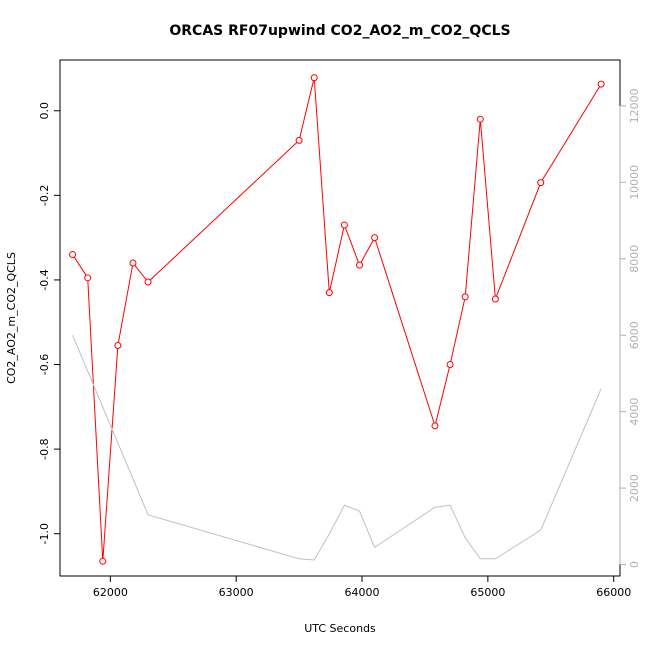 The image size is (650, 650). I want to click on y-tick-label: -1.0, so click(44, 533).